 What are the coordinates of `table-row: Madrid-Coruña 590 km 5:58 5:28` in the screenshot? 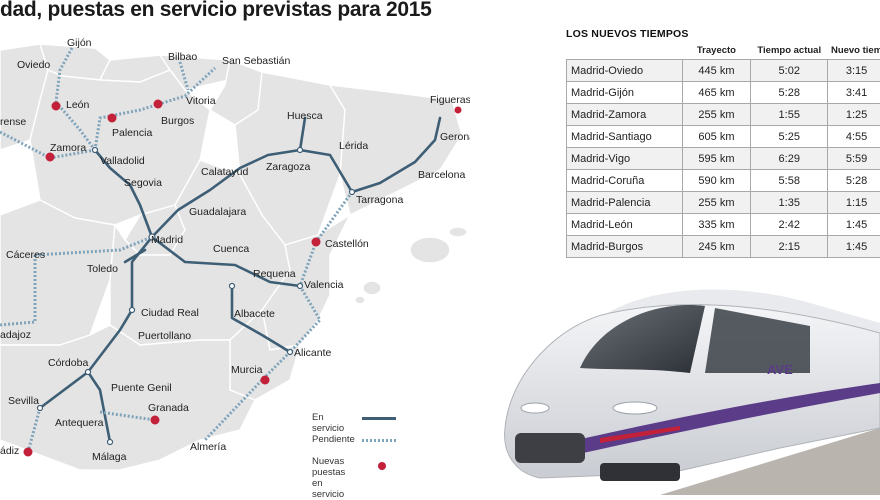 It's located at (723, 181).